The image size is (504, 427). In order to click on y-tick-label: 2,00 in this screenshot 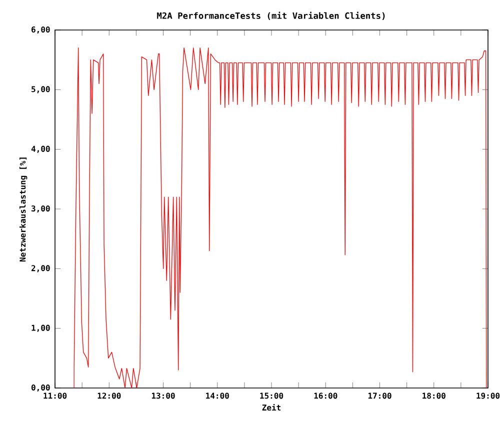, I will do `click(40, 268)`.